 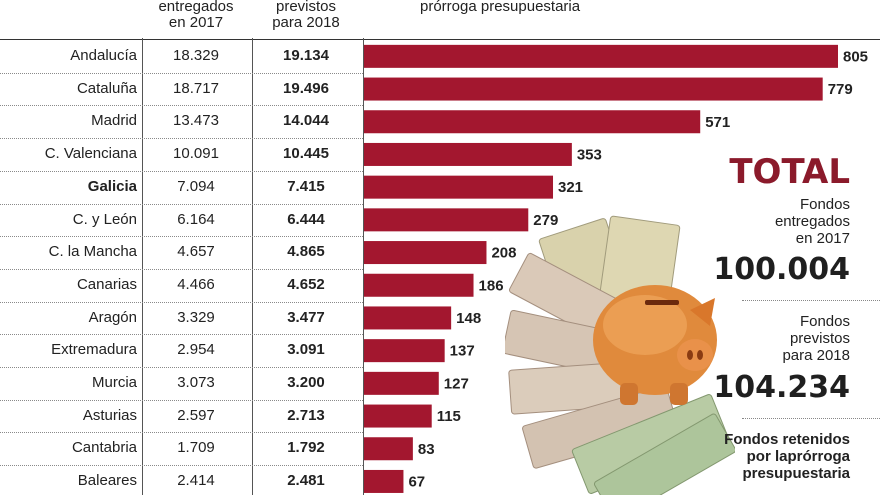 What do you see at coordinates (90, 154) in the screenshot?
I see `region-name: C. Valenciana` at bounding box center [90, 154].